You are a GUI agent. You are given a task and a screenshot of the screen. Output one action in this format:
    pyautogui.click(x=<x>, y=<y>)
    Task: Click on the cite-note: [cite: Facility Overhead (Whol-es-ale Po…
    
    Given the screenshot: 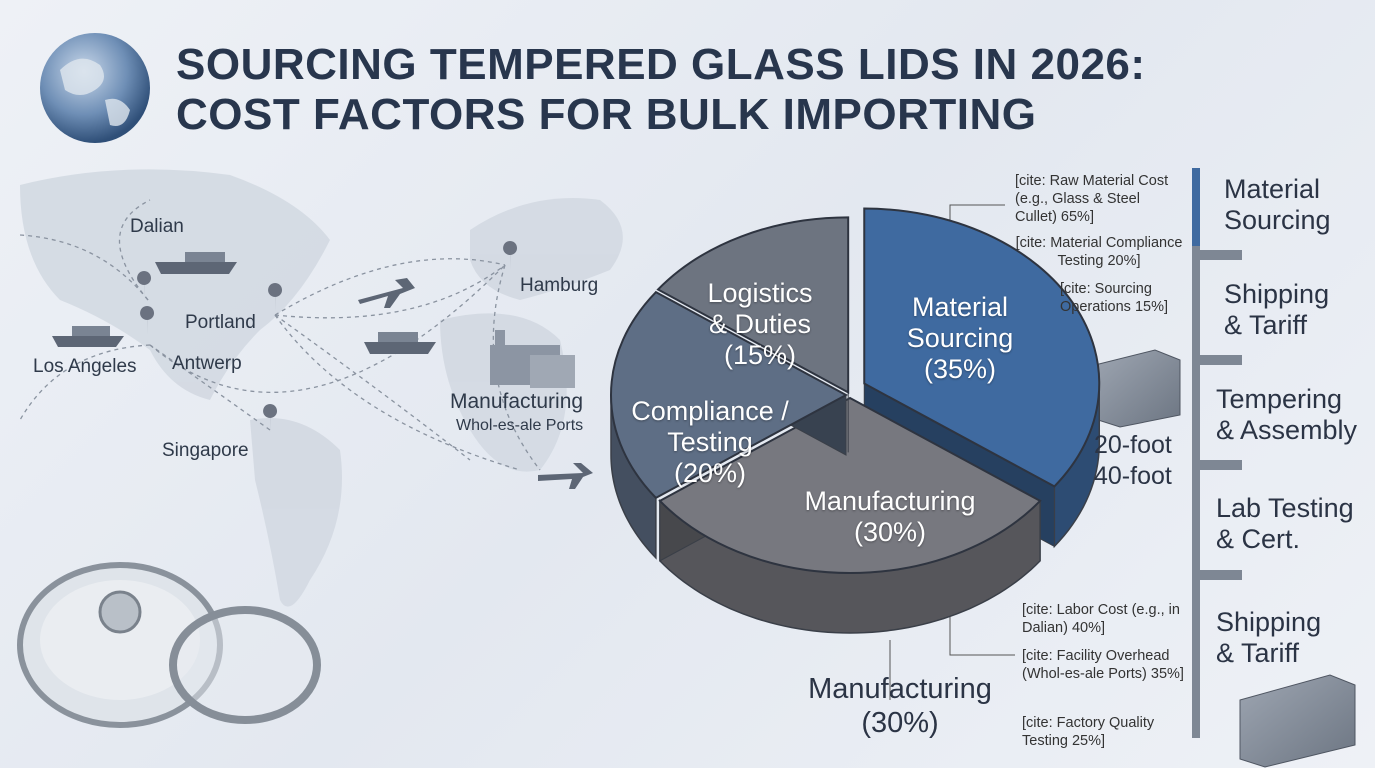 What is the action you would take?
    pyautogui.click(x=1103, y=665)
    